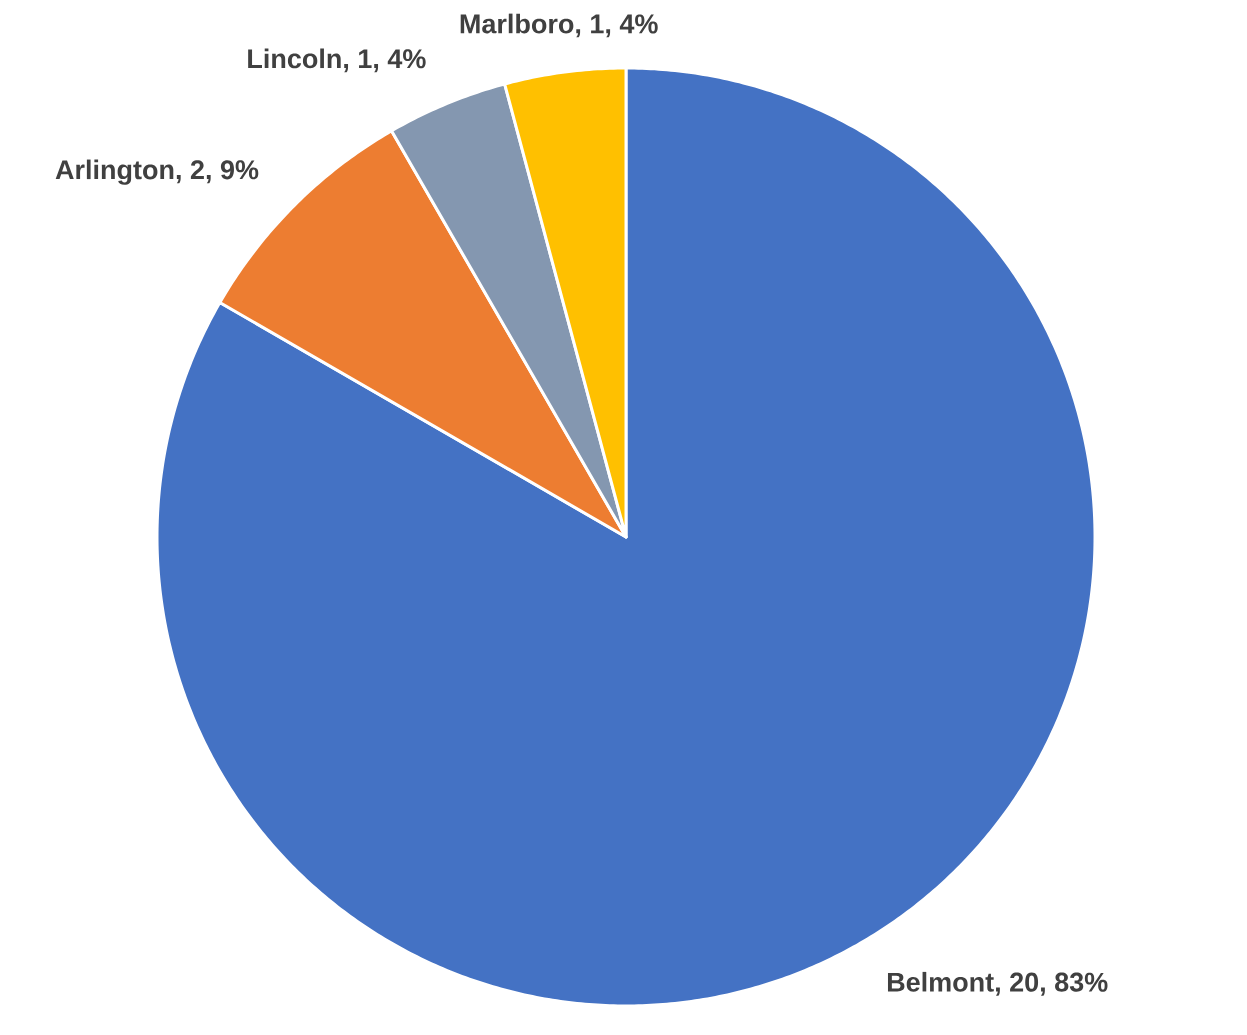 The height and width of the screenshot is (1035, 1247). What do you see at coordinates (940, 981) in the screenshot?
I see `slice-label: Belmont` at bounding box center [940, 981].